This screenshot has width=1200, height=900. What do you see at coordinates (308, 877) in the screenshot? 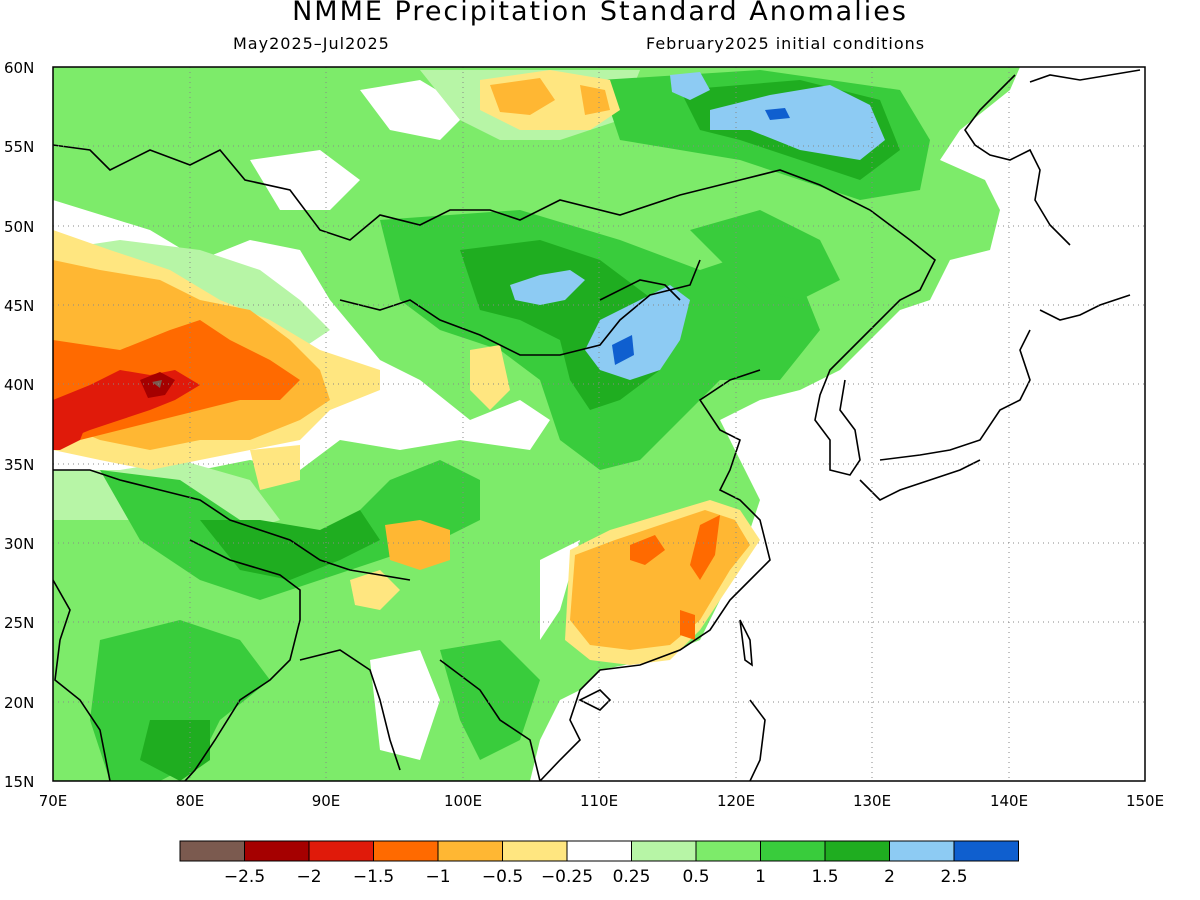
I see `colorbar-label: −2` at bounding box center [308, 877].